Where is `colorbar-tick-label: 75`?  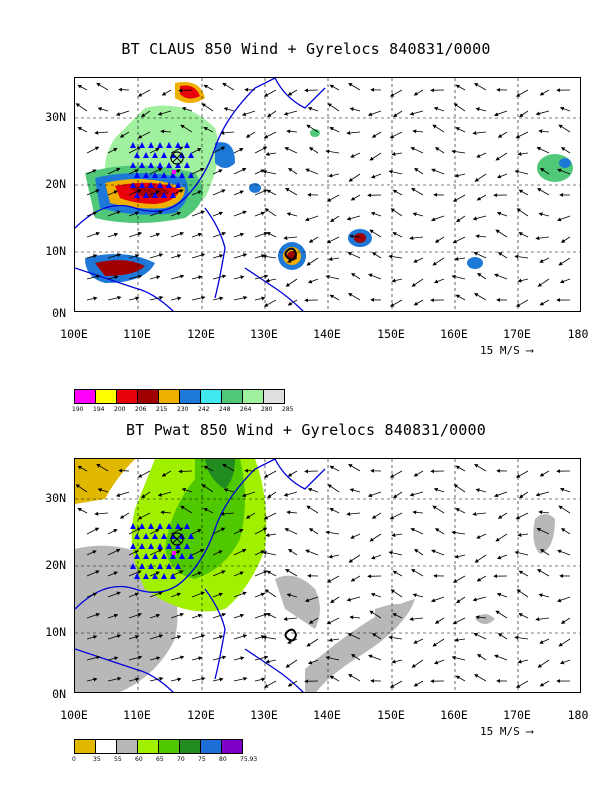 colorbar-tick-label: 75 is located at coordinates (202, 759).